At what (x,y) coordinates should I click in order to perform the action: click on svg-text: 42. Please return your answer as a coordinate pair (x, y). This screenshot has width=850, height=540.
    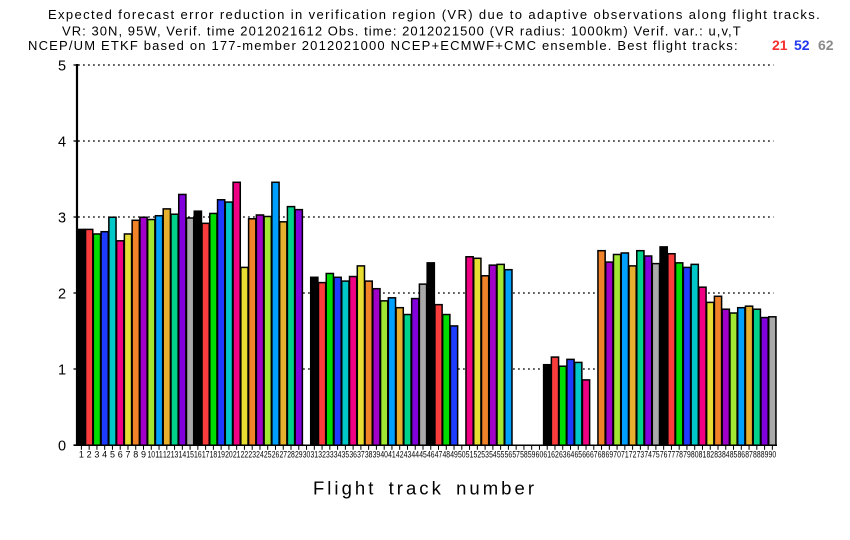
    Looking at the image, I should click on (400, 455).